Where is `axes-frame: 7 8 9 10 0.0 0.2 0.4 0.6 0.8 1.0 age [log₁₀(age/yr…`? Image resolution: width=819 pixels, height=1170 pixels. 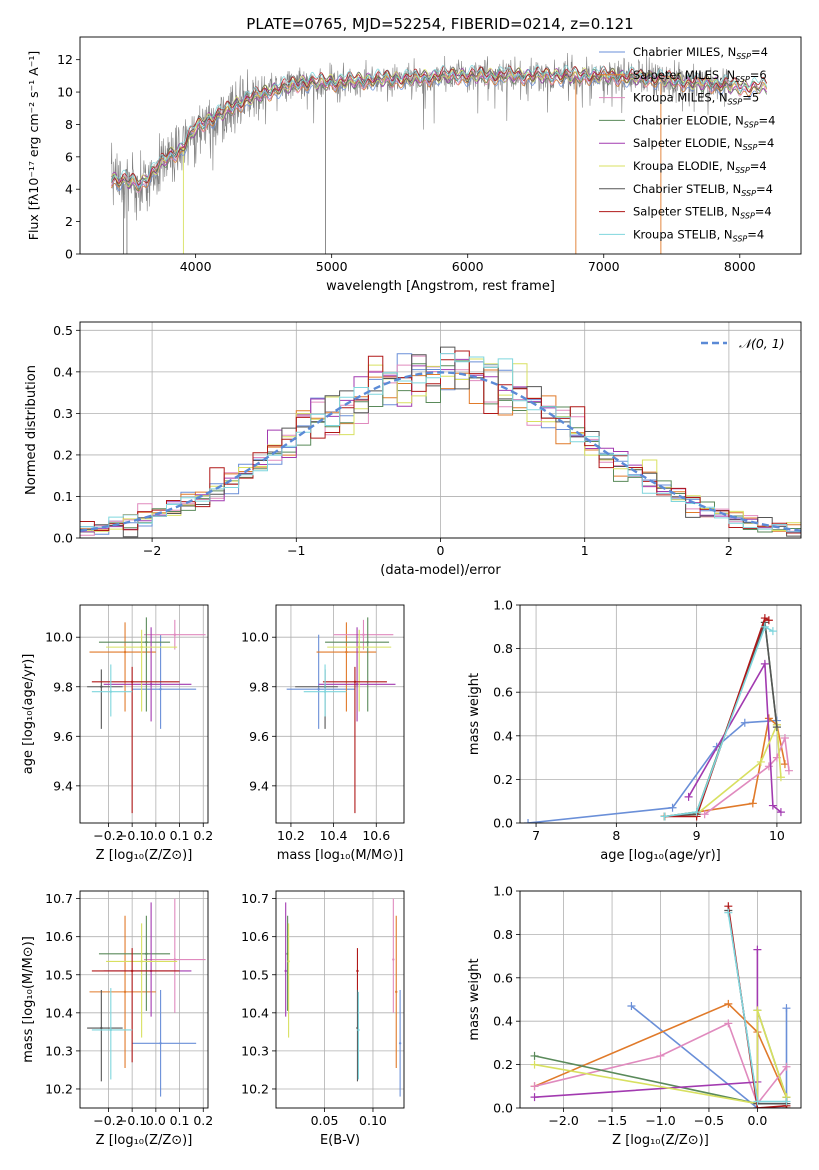 axes-frame: 7 8 9 10 0.0 0.2 0.4 0.6 0.8 1.0 age [log₁₀(age/yr… is located at coordinates (634, 730).